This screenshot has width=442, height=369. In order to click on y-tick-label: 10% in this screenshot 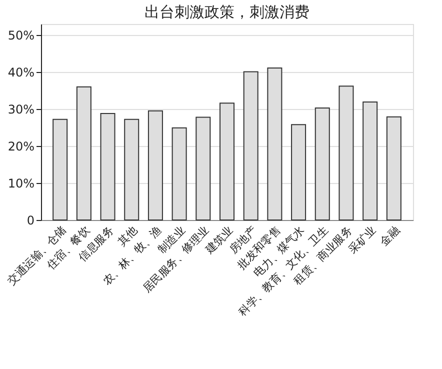, I will do `click(21, 183)`.